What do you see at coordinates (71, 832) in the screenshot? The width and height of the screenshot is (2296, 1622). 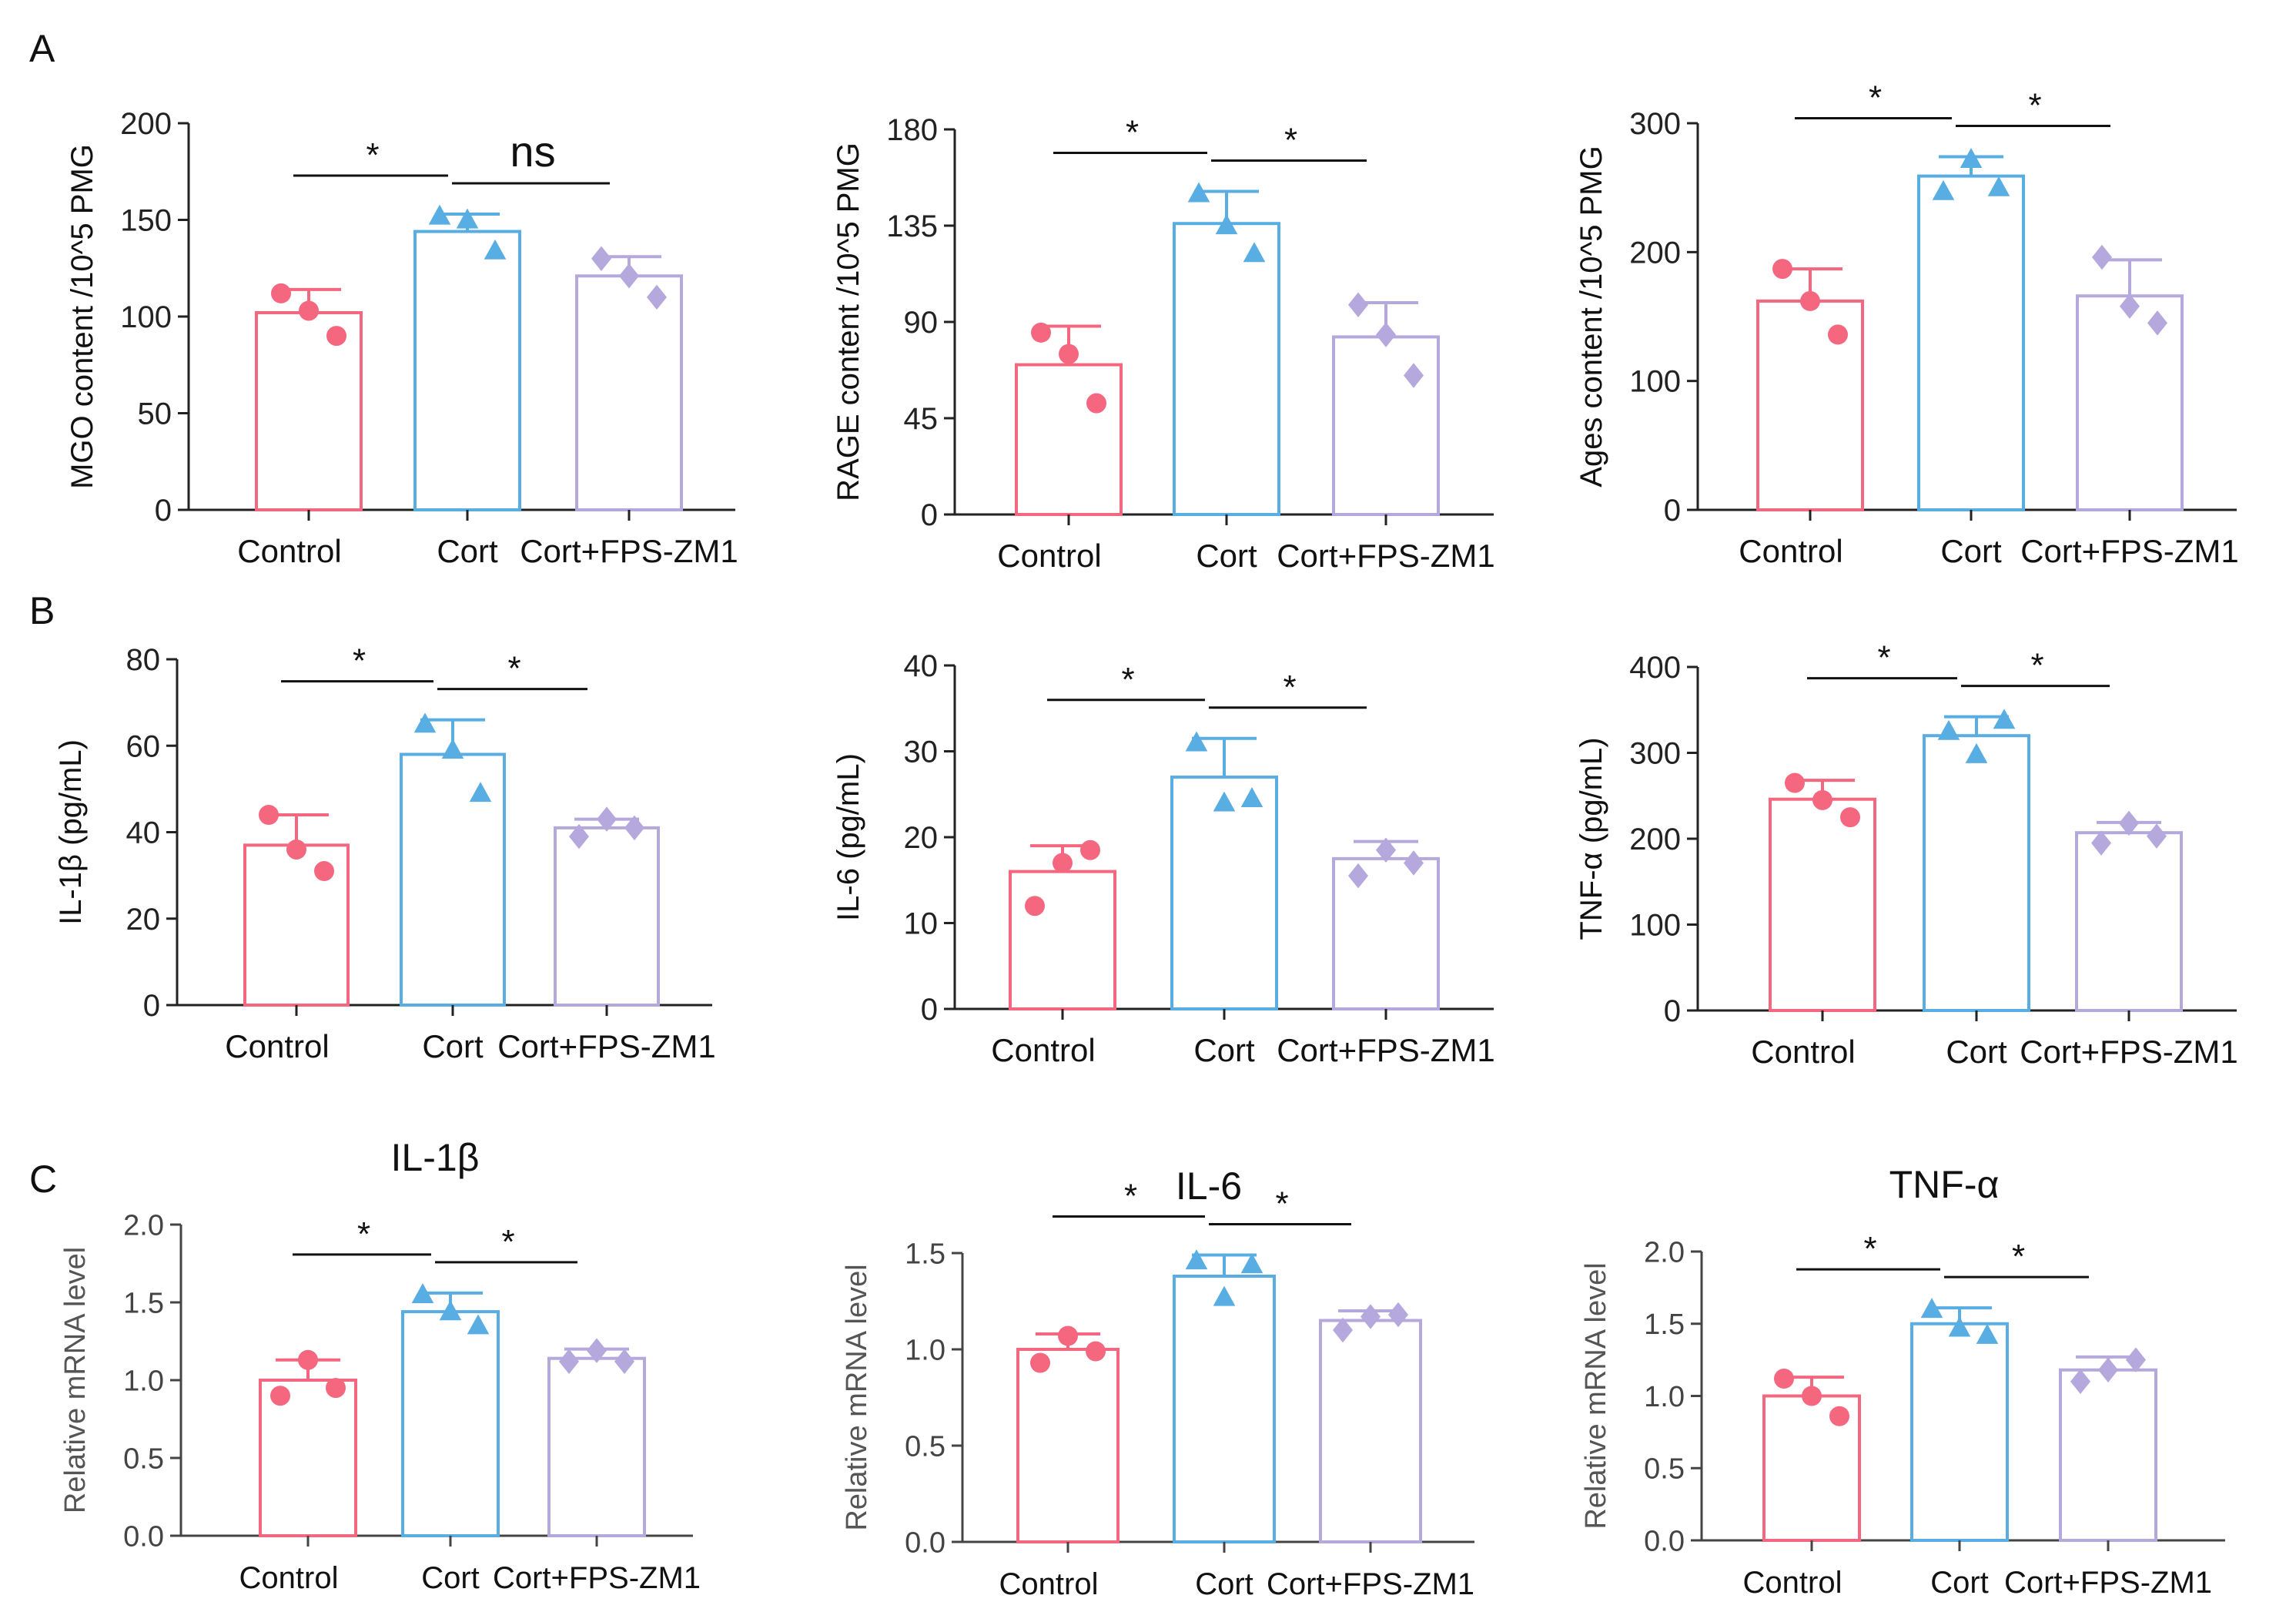 I see `y-axis-label: IL-1β (pg/mL)` at bounding box center [71, 832].